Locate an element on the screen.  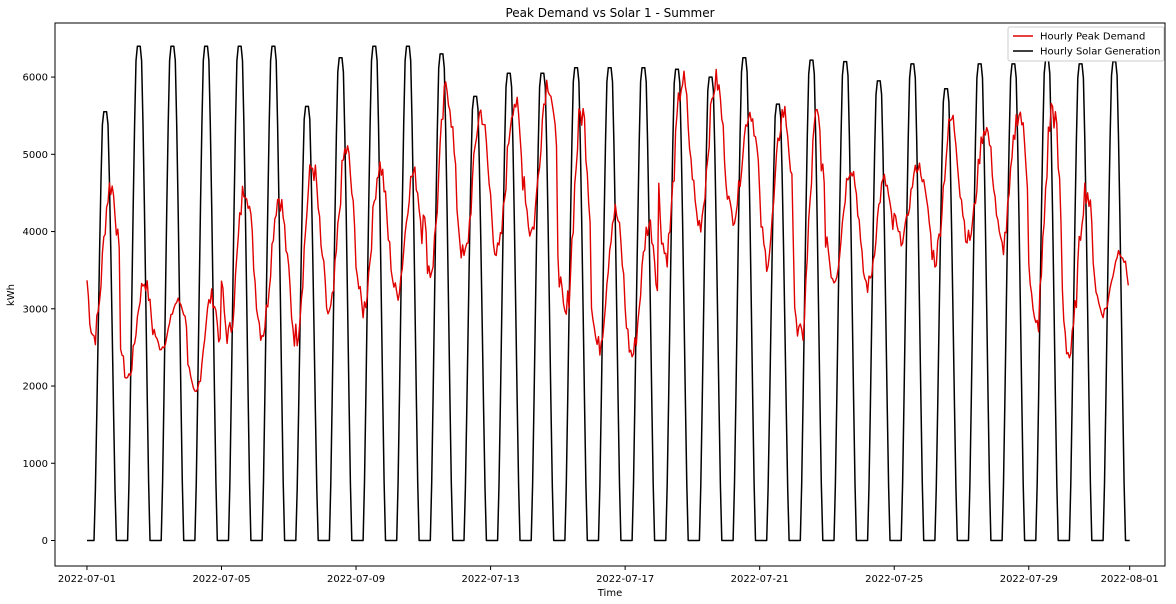
legend-label-solar-generation: Hourly Solar Generation is located at coordinates (1100, 52).